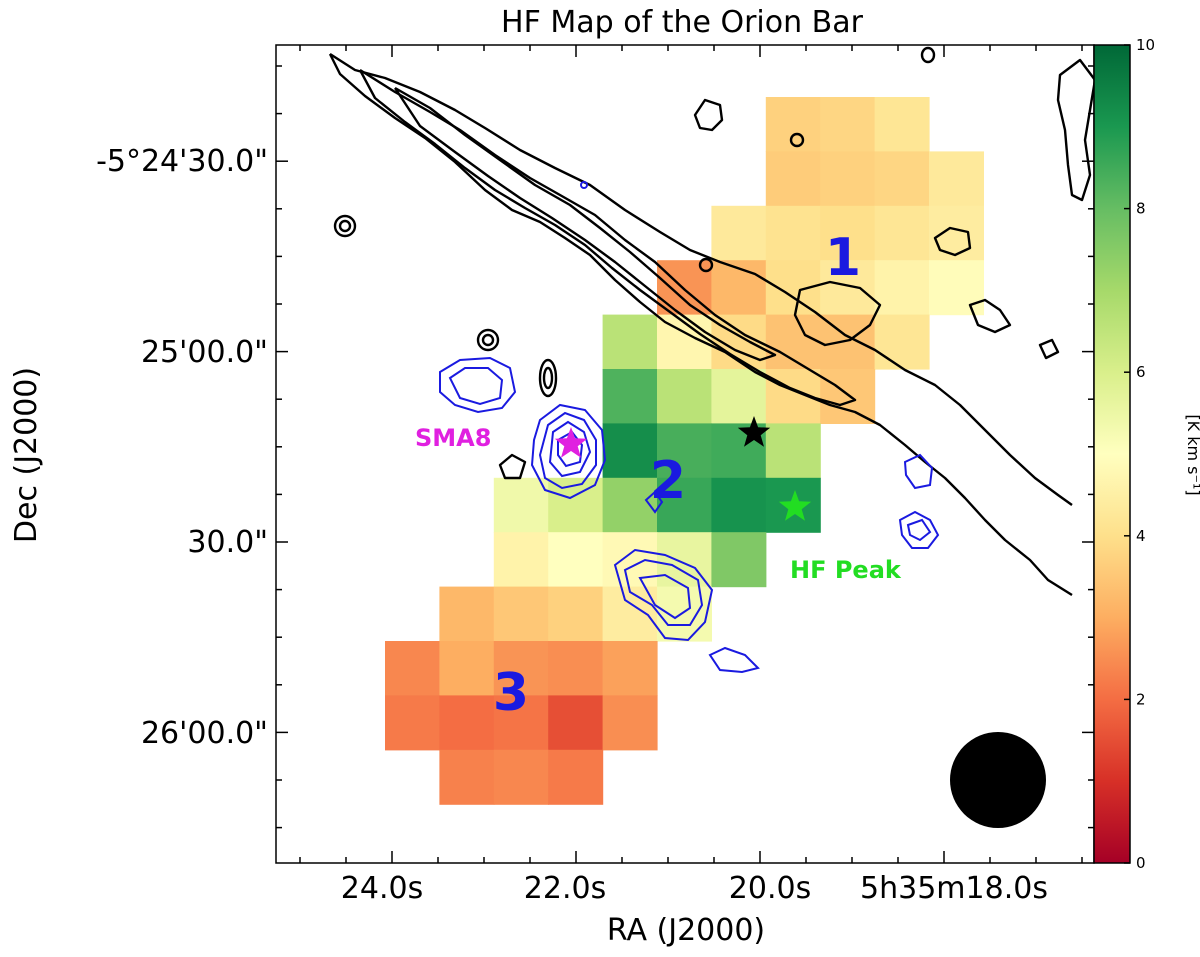  Describe the element at coordinates (998, 780) in the screenshot. I see `beam-ellipse` at that location.